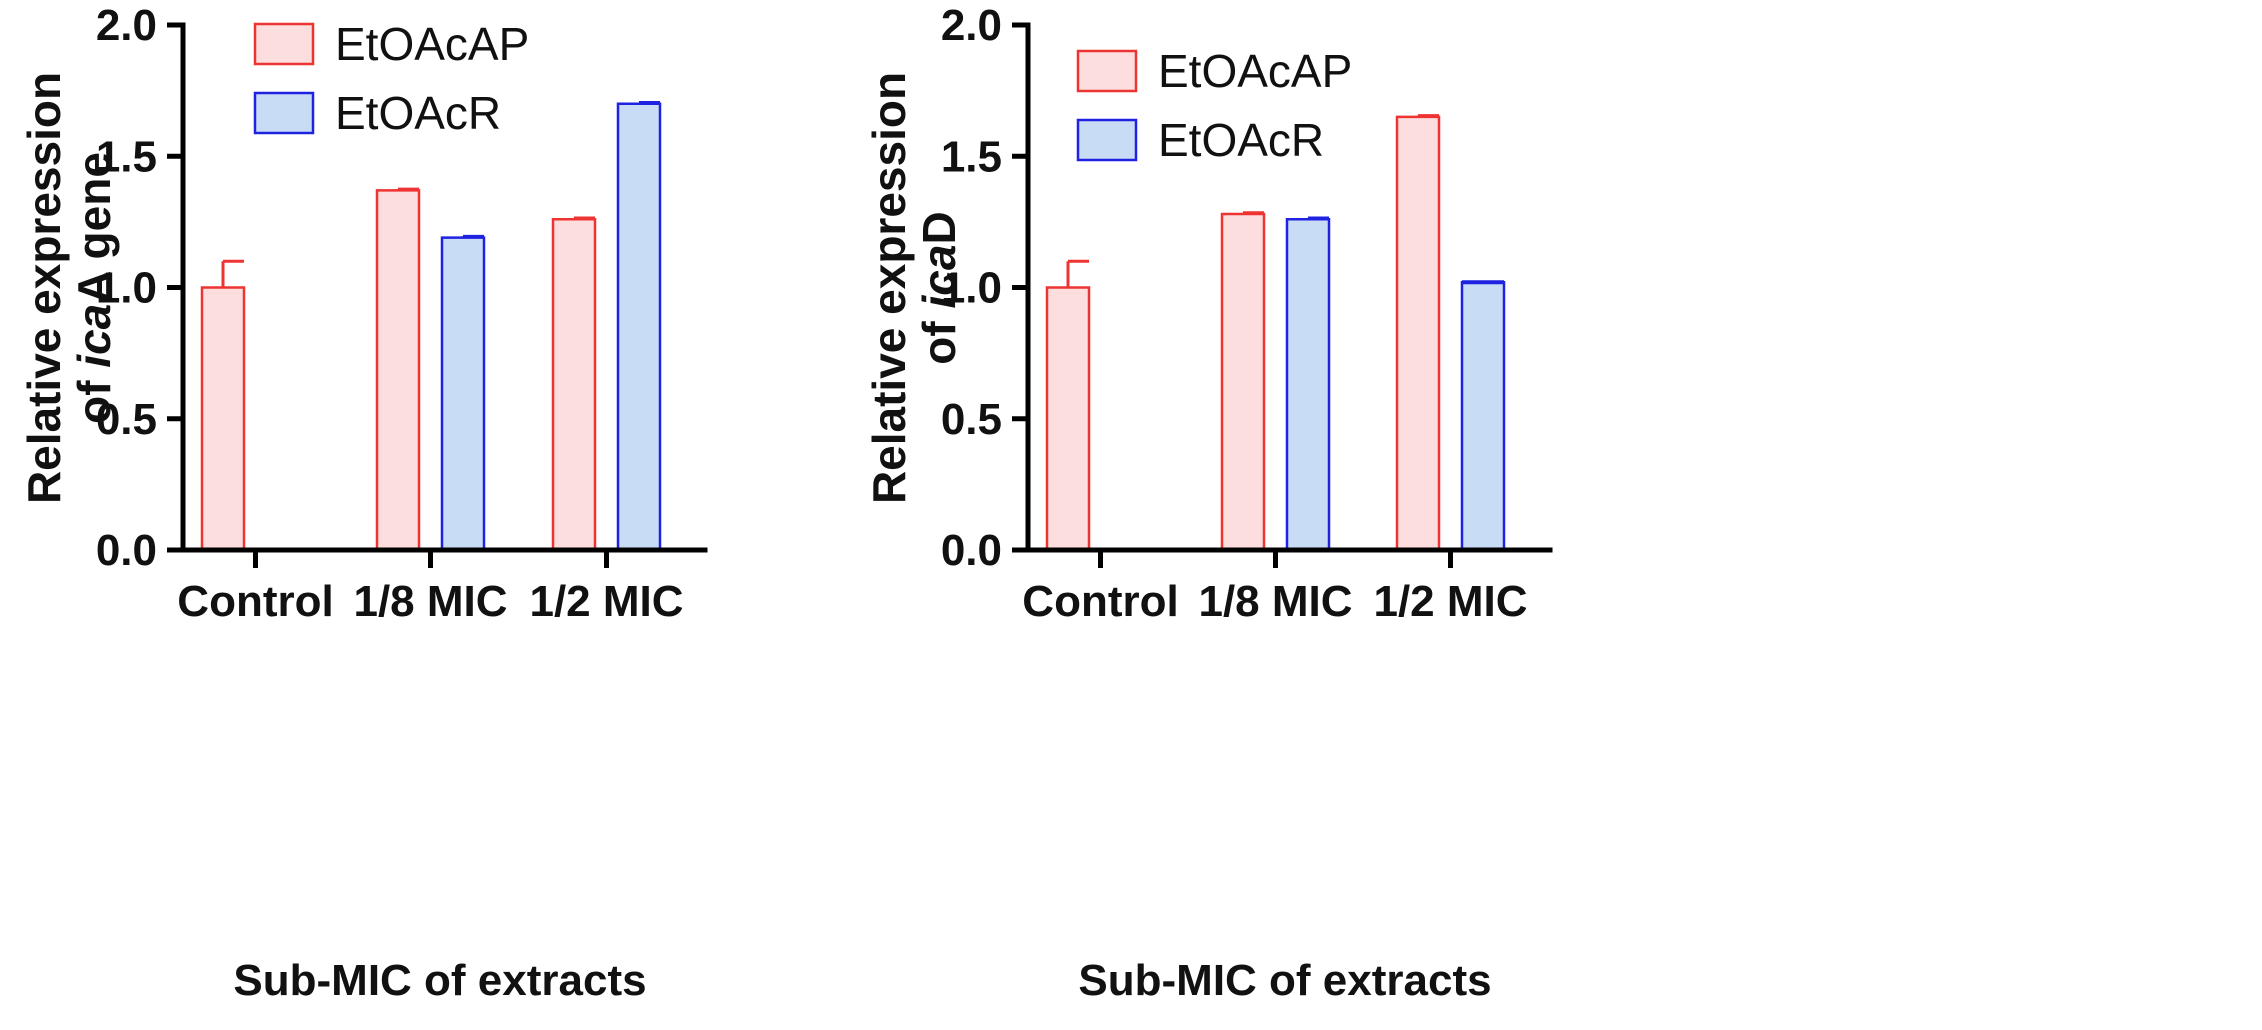  I want to click on y-axis-title: Relative expression of icaA gene, so click(69, 288).